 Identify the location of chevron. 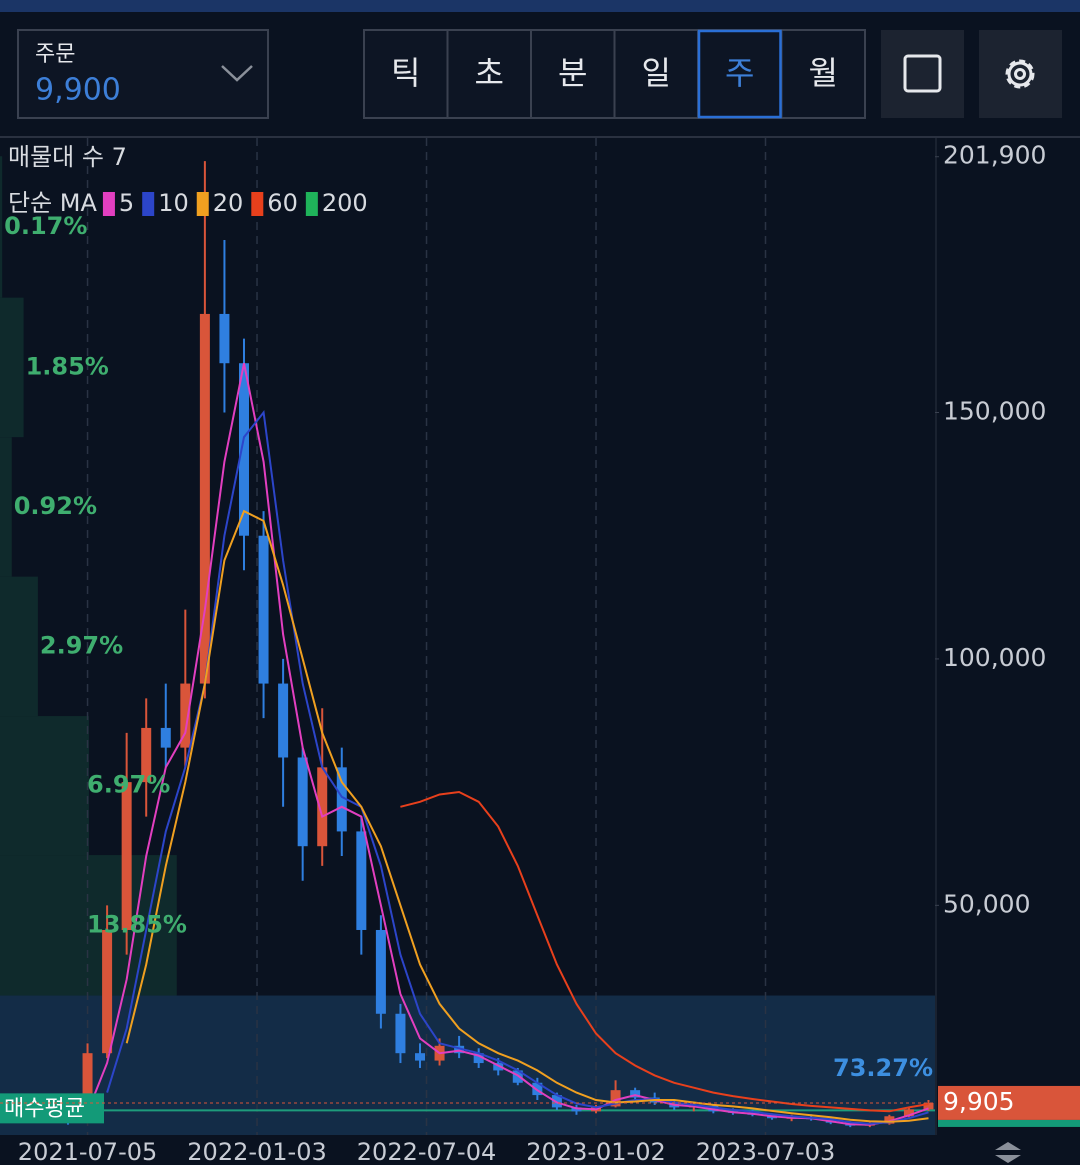
(237, 73).